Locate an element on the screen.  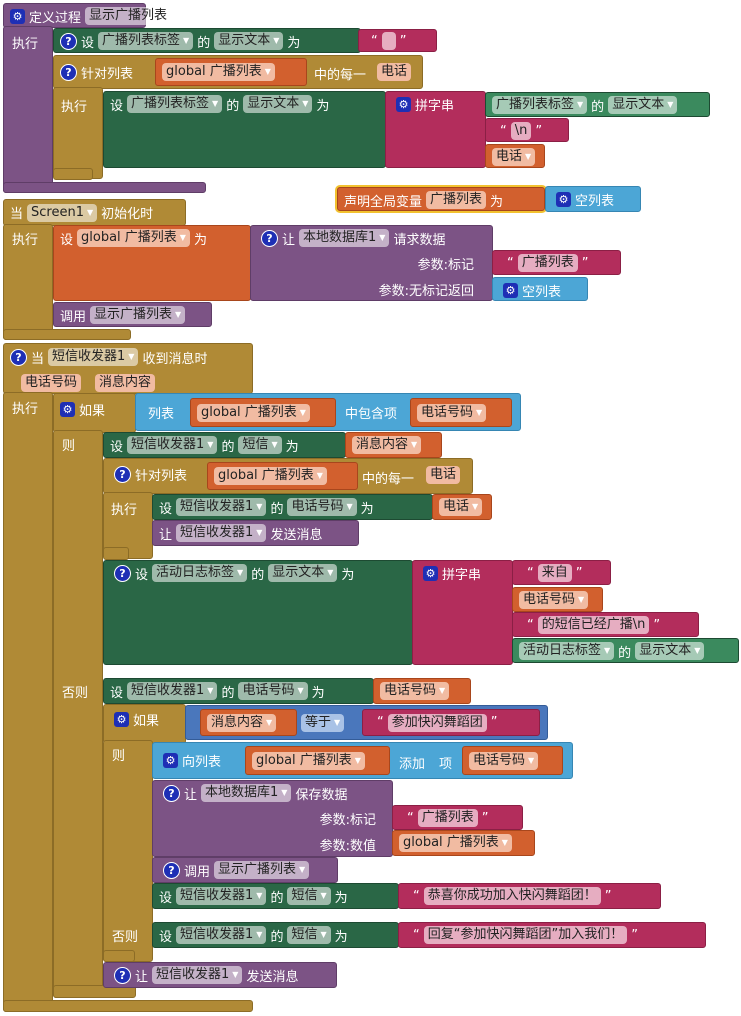
screen-initialize-event: 当 Screen1 ▼ 初始化时 is located at coordinates (94, 212).